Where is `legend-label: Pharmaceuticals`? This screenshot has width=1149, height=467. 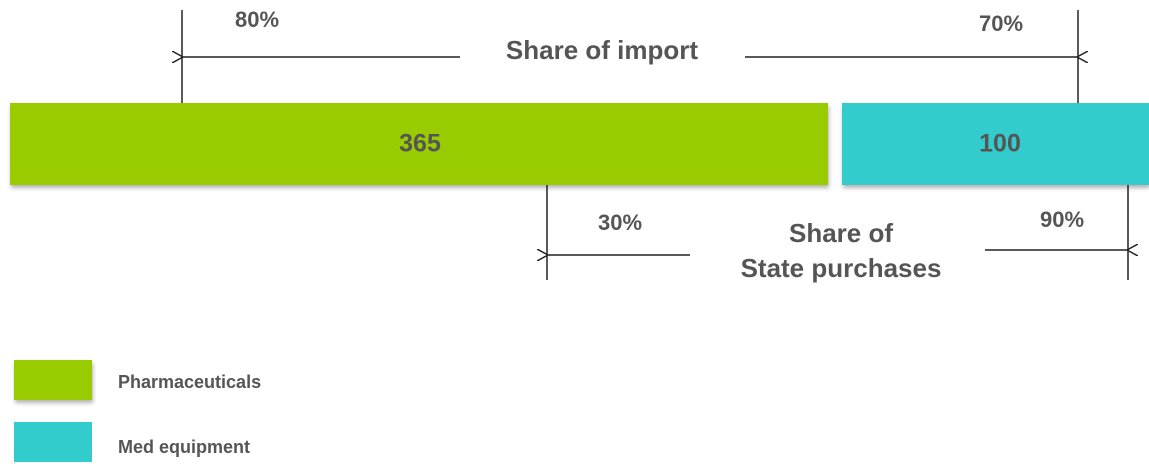 legend-label: Pharmaceuticals is located at coordinates (189, 382).